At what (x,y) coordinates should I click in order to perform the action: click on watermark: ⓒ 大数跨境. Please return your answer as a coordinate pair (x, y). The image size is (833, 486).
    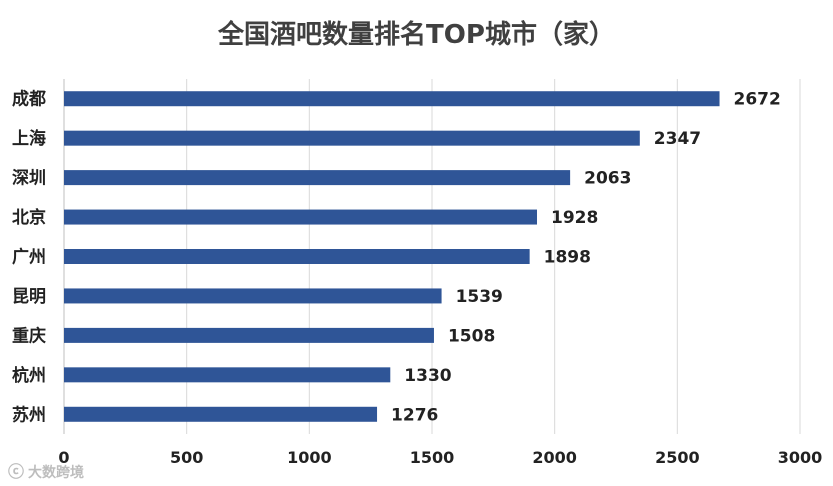
    Looking at the image, I should click on (46, 470).